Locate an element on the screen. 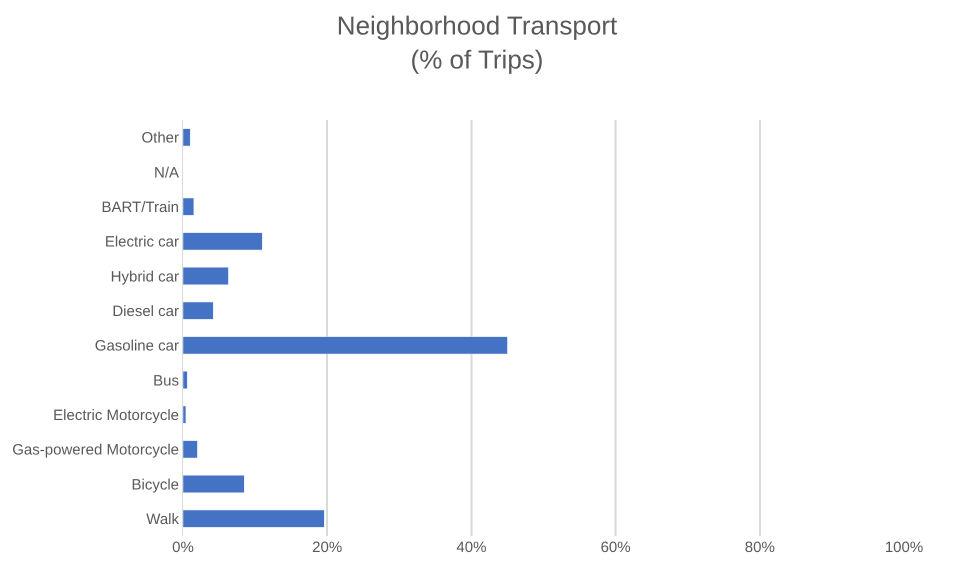 This screenshot has width=954, height=576. y-tick-label: Electric Motorcycle is located at coordinates (116, 415).